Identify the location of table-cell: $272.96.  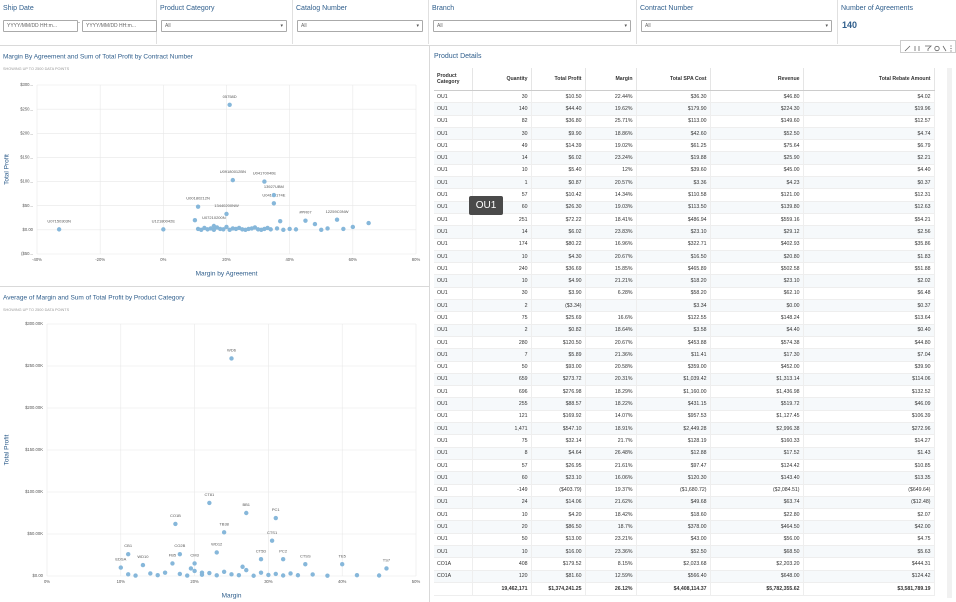
(869, 429).